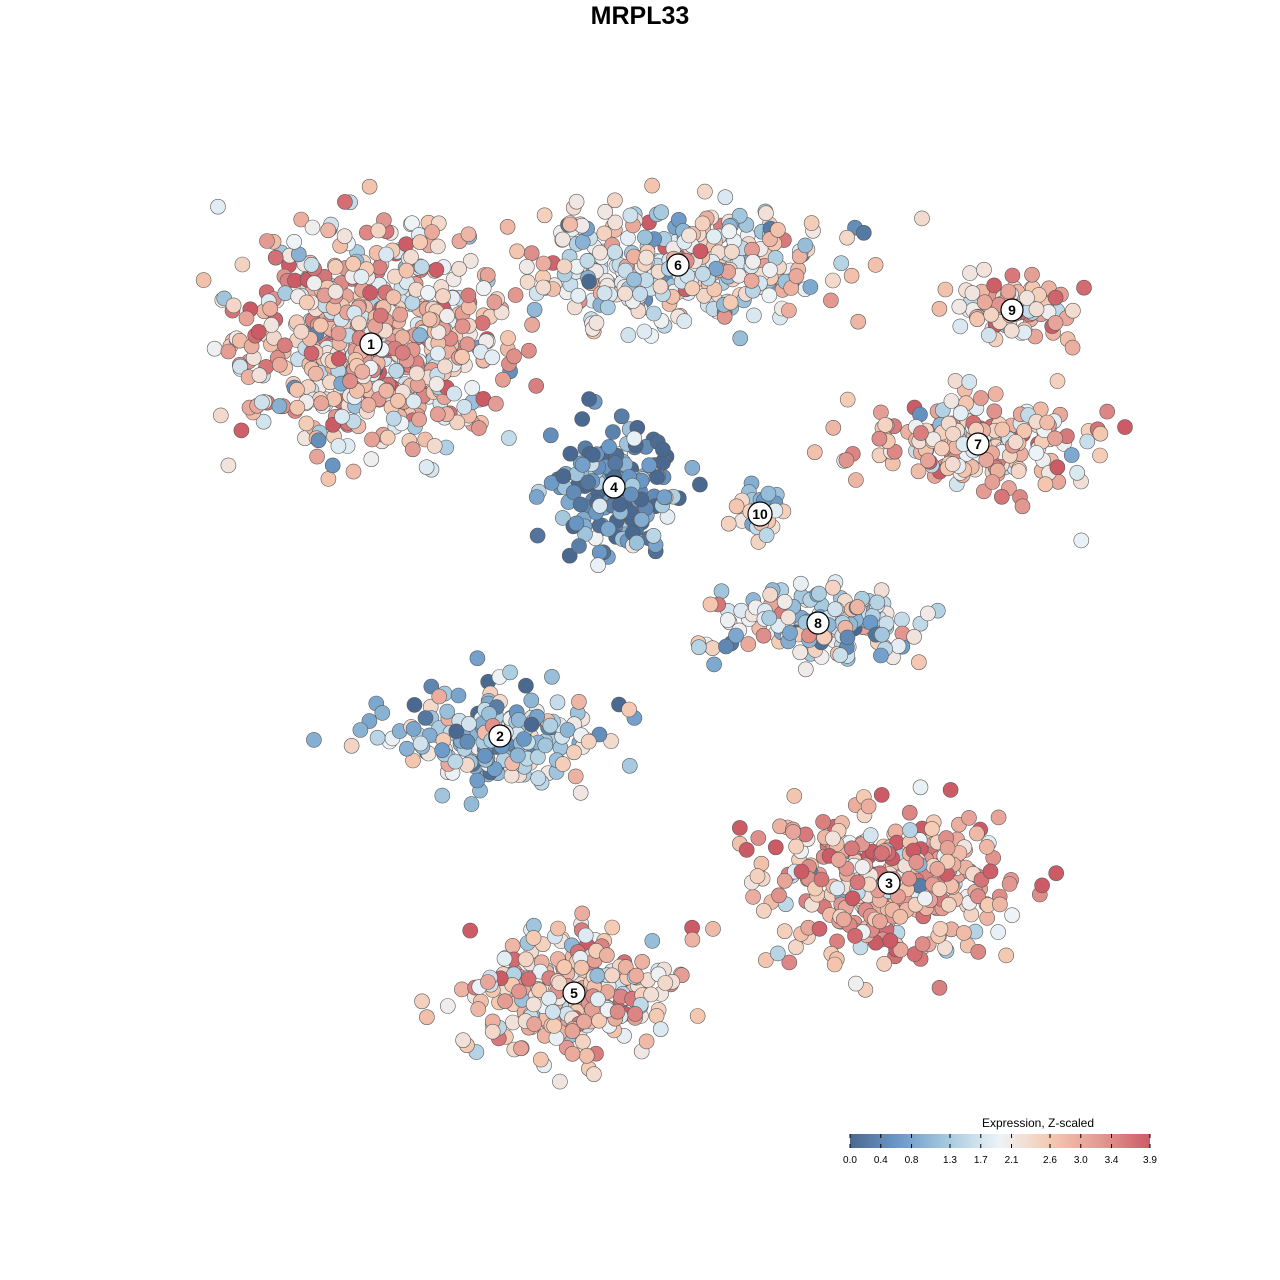 The height and width of the screenshot is (1280, 1280). I want to click on legend-tick-label: 0.8, so click(912, 1160).